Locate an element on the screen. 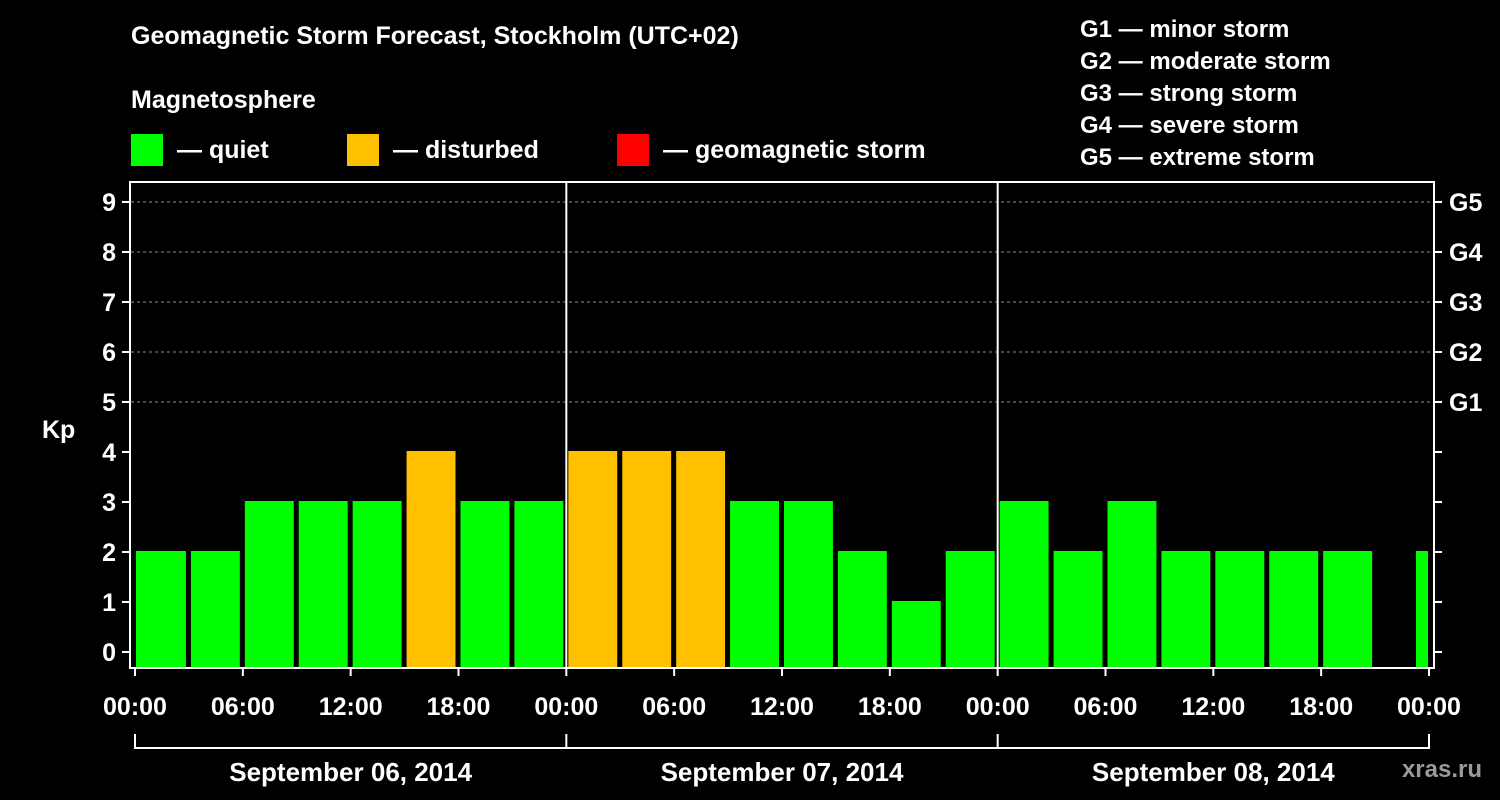  legend-label-disturbed: — disturbed is located at coordinates (466, 149).